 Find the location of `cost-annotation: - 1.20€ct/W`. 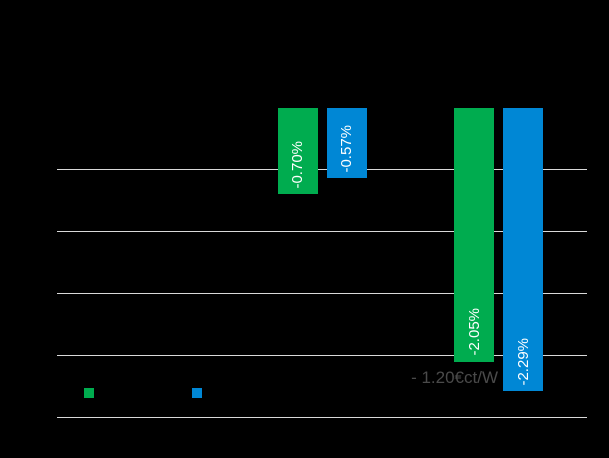

cost-annotation: - 1.20€ct/W is located at coordinates (454, 377).